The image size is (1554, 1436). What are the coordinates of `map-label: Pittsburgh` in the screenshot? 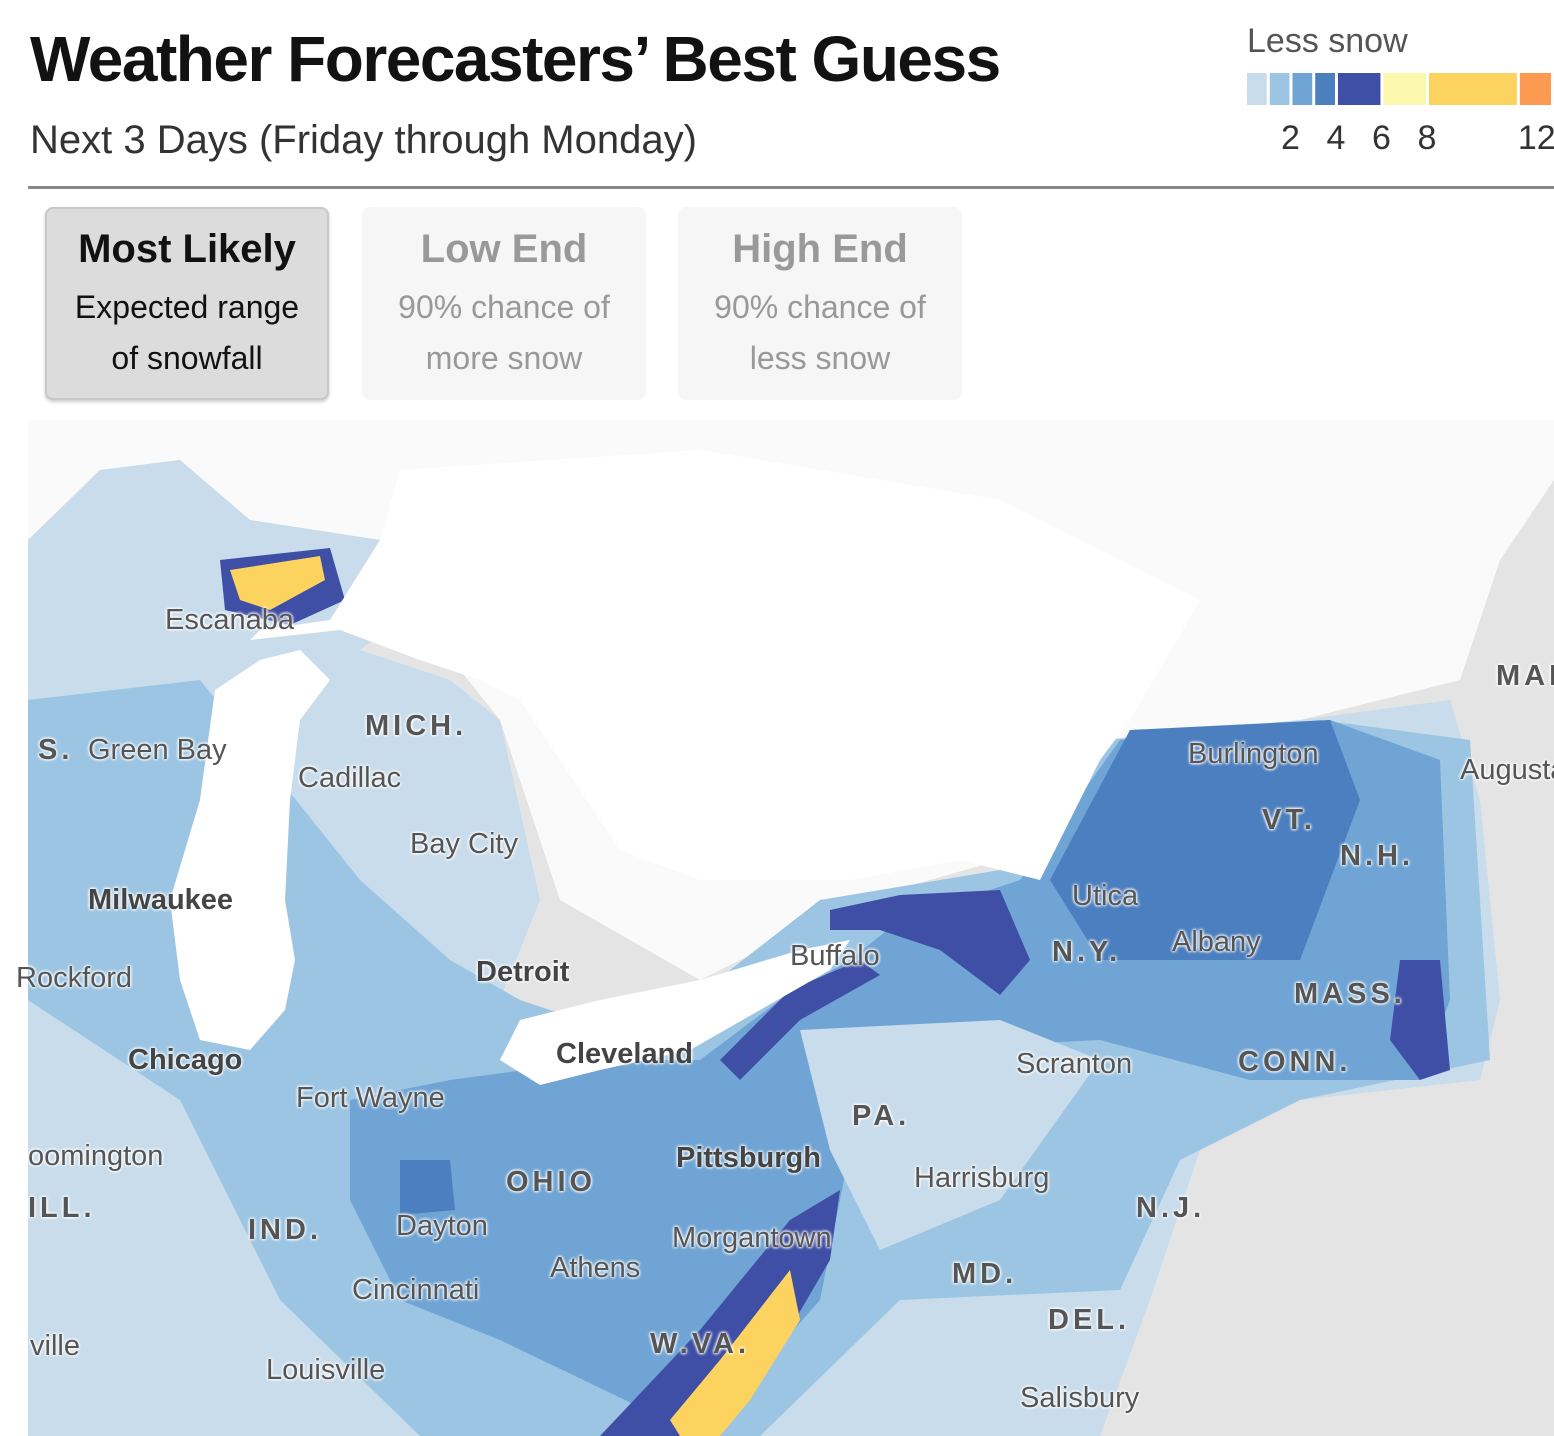 It's located at (748, 1158).